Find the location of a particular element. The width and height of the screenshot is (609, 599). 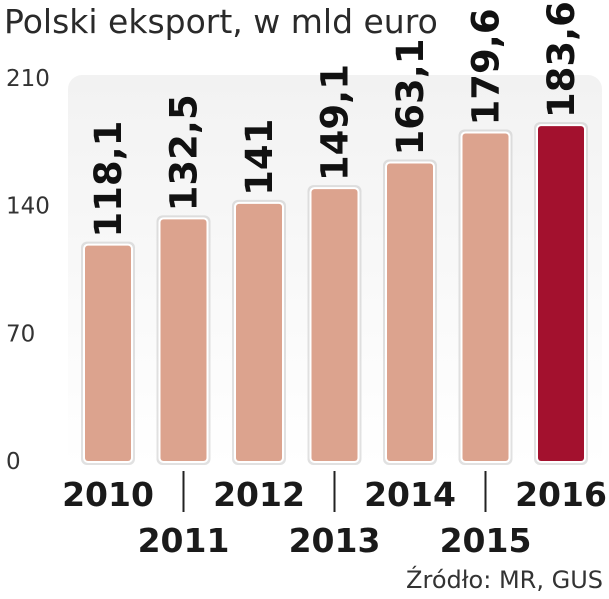

y-axis: 0 70 140 210 is located at coordinates (28, 270).